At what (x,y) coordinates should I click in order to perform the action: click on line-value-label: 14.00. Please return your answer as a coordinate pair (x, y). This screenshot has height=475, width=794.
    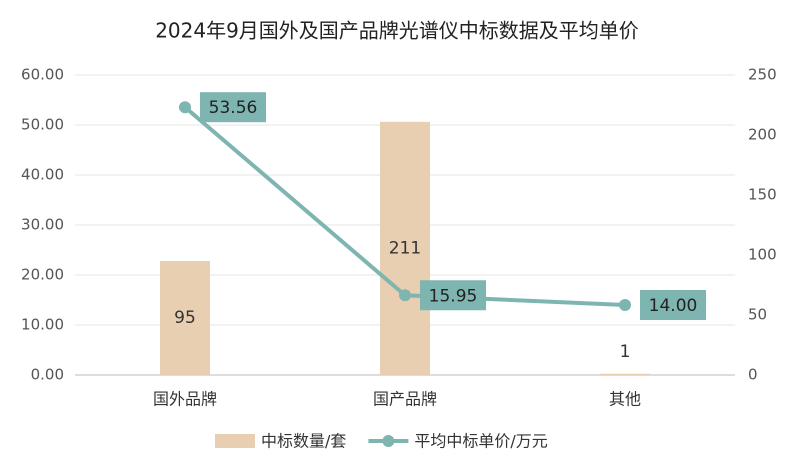
    Looking at the image, I should click on (673, 306).